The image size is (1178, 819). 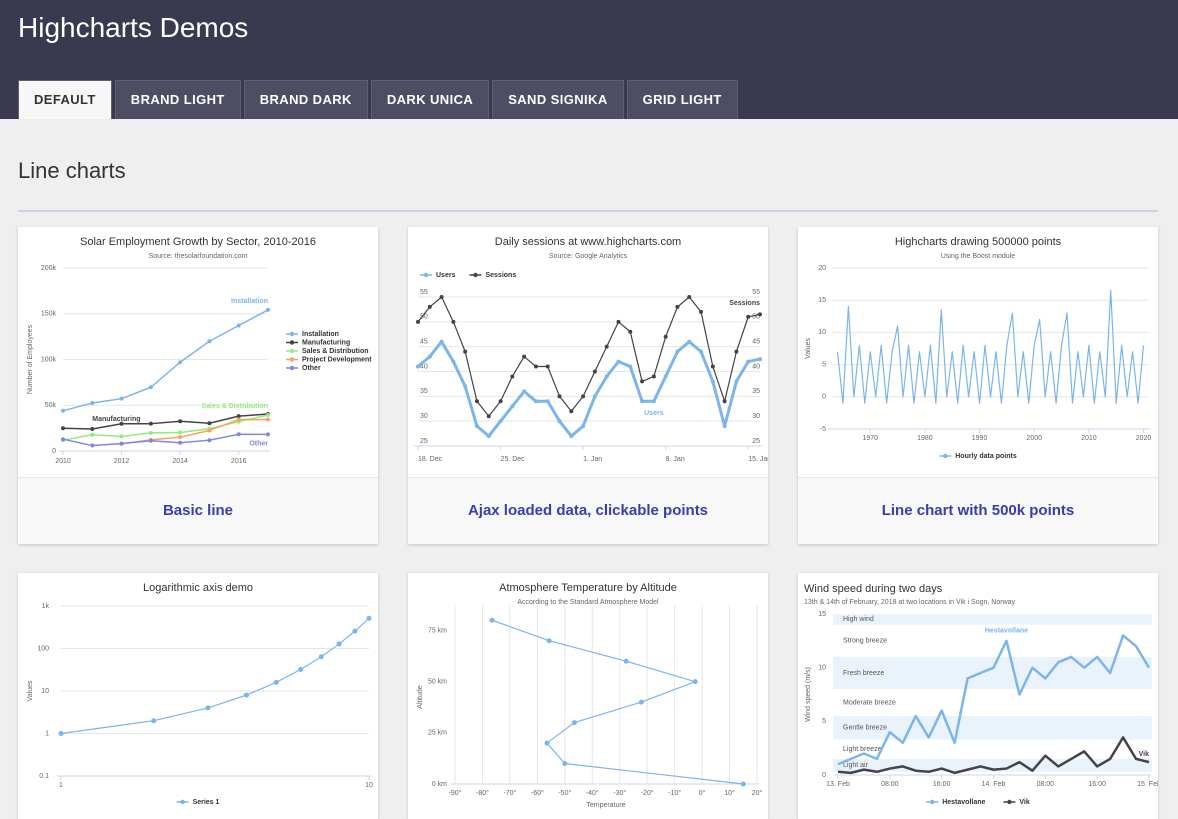 What do you see at coordinates (808, 348) in the screenshot?
I see `y-axis-title: Values` at bounding box center [808, 348].